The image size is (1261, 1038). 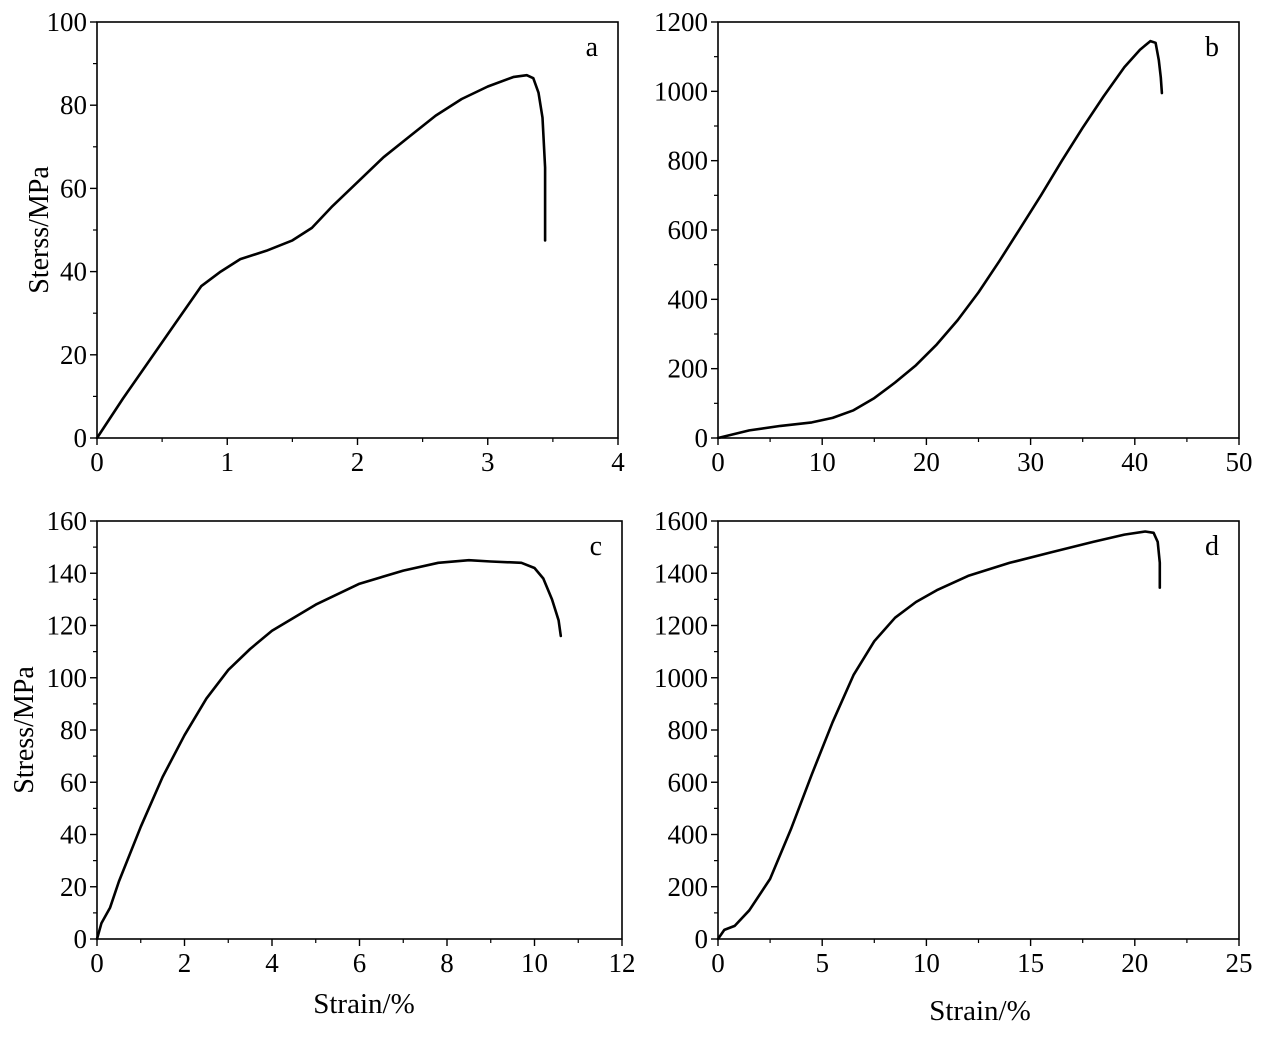 I want to click on panel-label: d, so click(x=1212, y=546).